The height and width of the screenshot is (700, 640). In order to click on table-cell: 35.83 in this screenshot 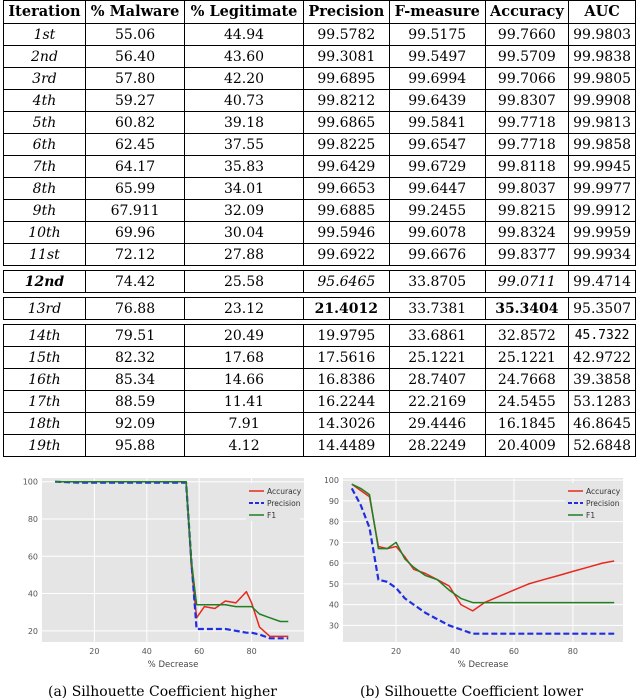, I will do `click(244, 166)`.